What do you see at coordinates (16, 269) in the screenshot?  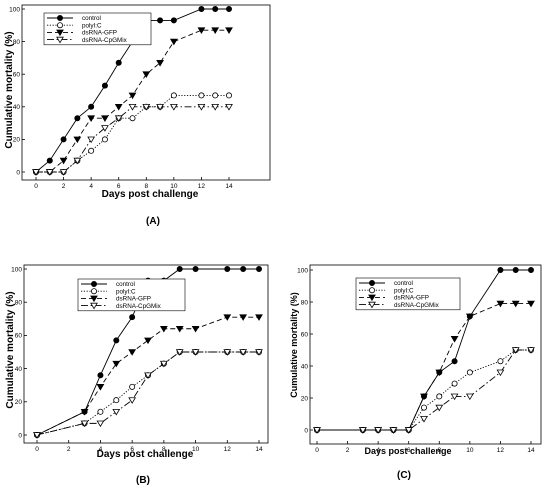 I see `y-tick-label: 100` at bounding box center [16, 269].